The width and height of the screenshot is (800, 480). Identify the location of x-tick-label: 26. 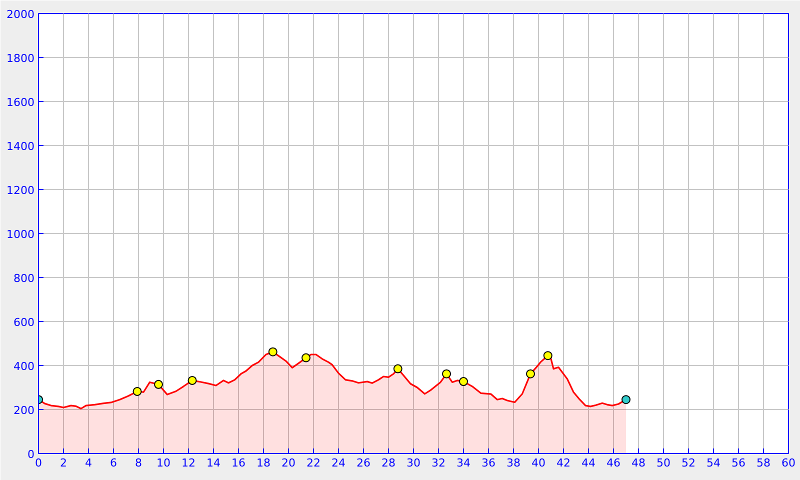
(363, 463).